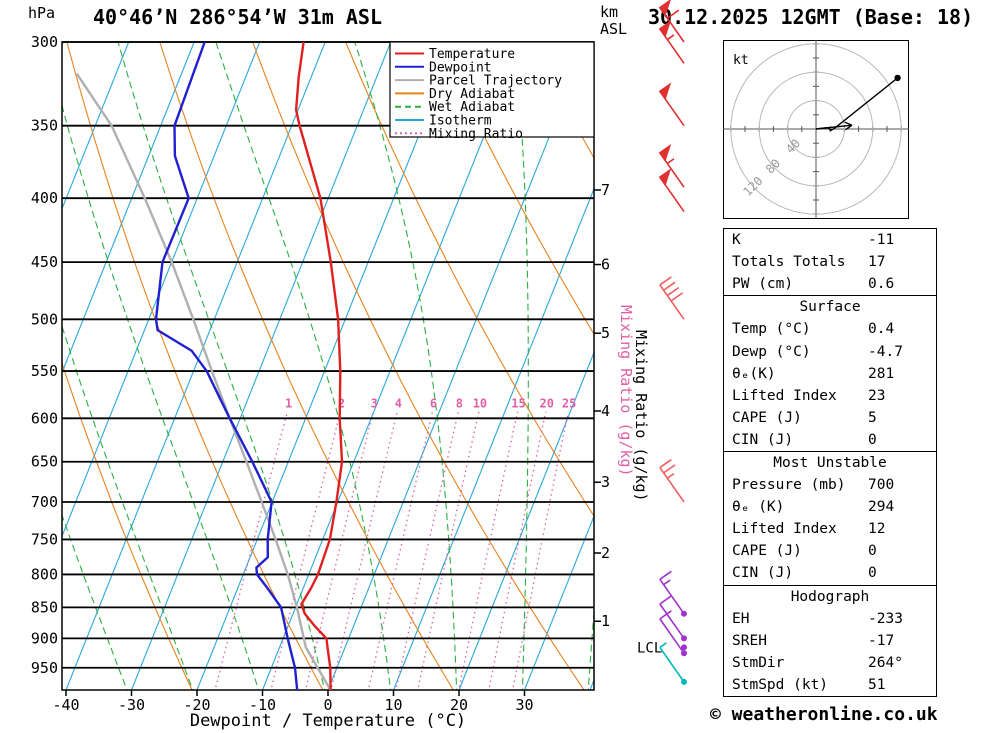 This screenshot has height=733, width=1000. Describe the element at coordinates (881, 284) in the screenshot. I see `stats-value: 0.6` at that location.